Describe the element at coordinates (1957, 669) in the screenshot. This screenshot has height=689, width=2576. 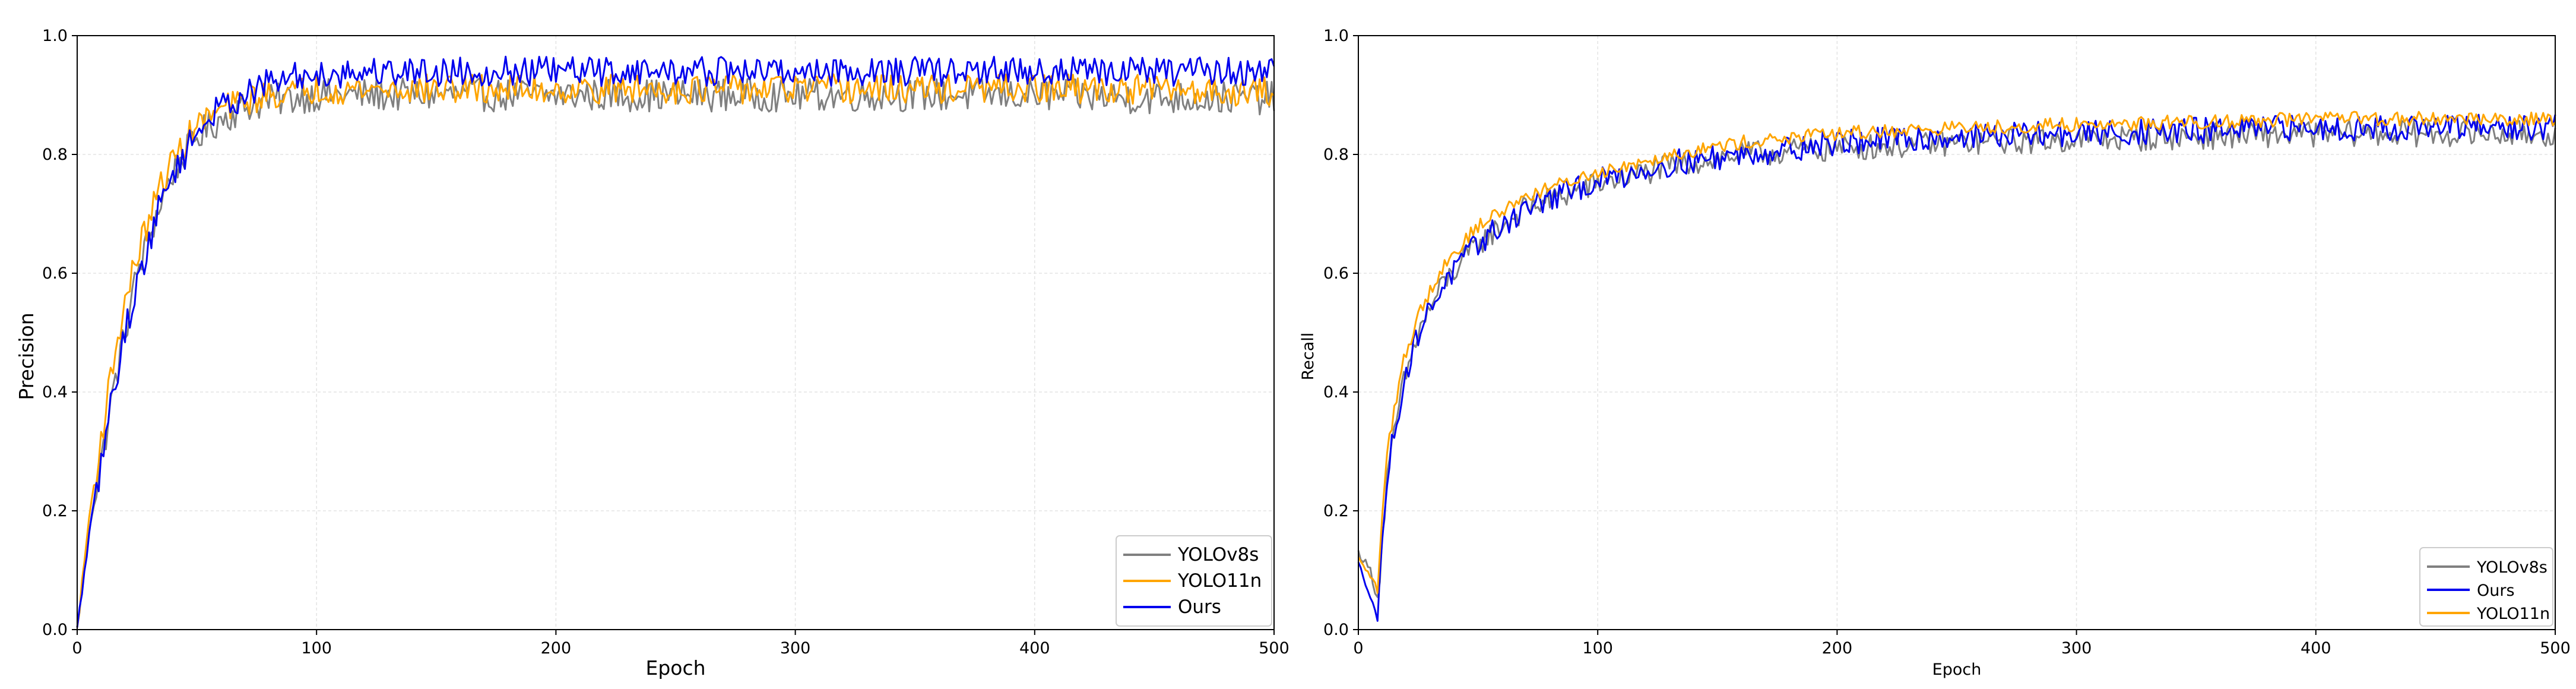
I see `recall-x-axis-label: Epoch` at that location.